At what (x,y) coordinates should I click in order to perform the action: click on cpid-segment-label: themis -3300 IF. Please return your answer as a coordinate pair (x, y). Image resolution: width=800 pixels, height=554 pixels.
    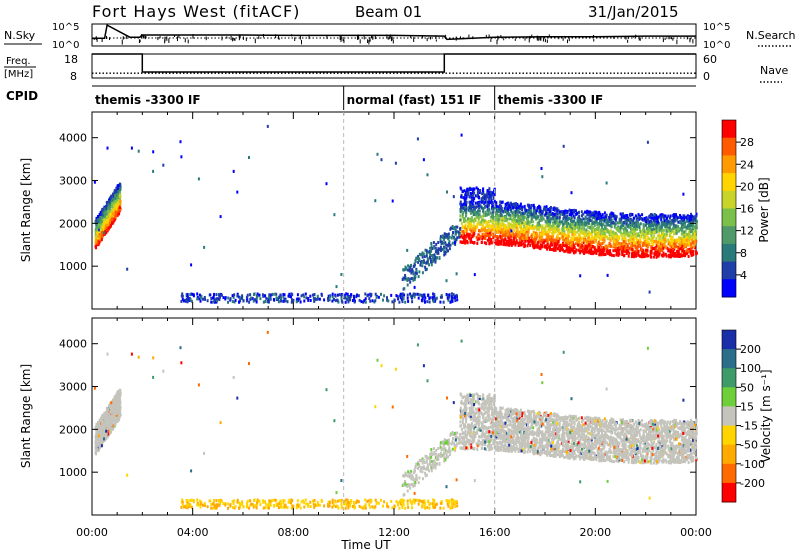
    Looking at the image, I should click on (551, 100).